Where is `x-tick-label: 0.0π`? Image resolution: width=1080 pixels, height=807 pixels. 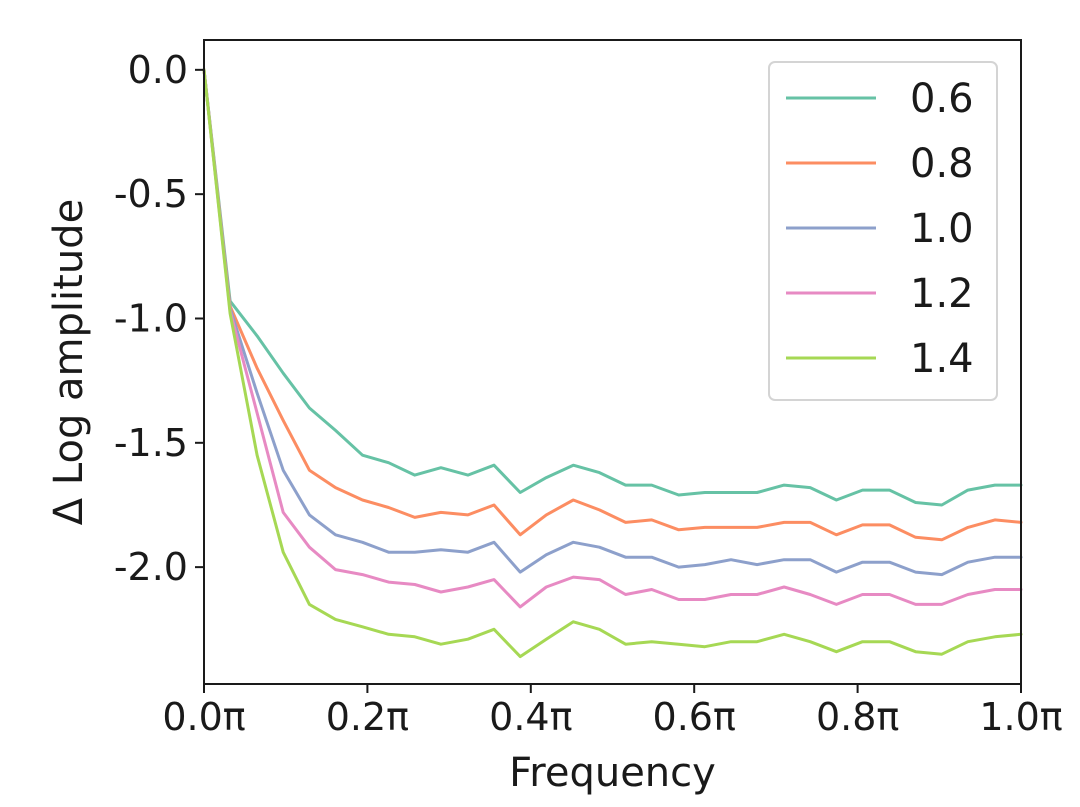
x-tick-label: 0.0π is located at coordinates (203, 717).